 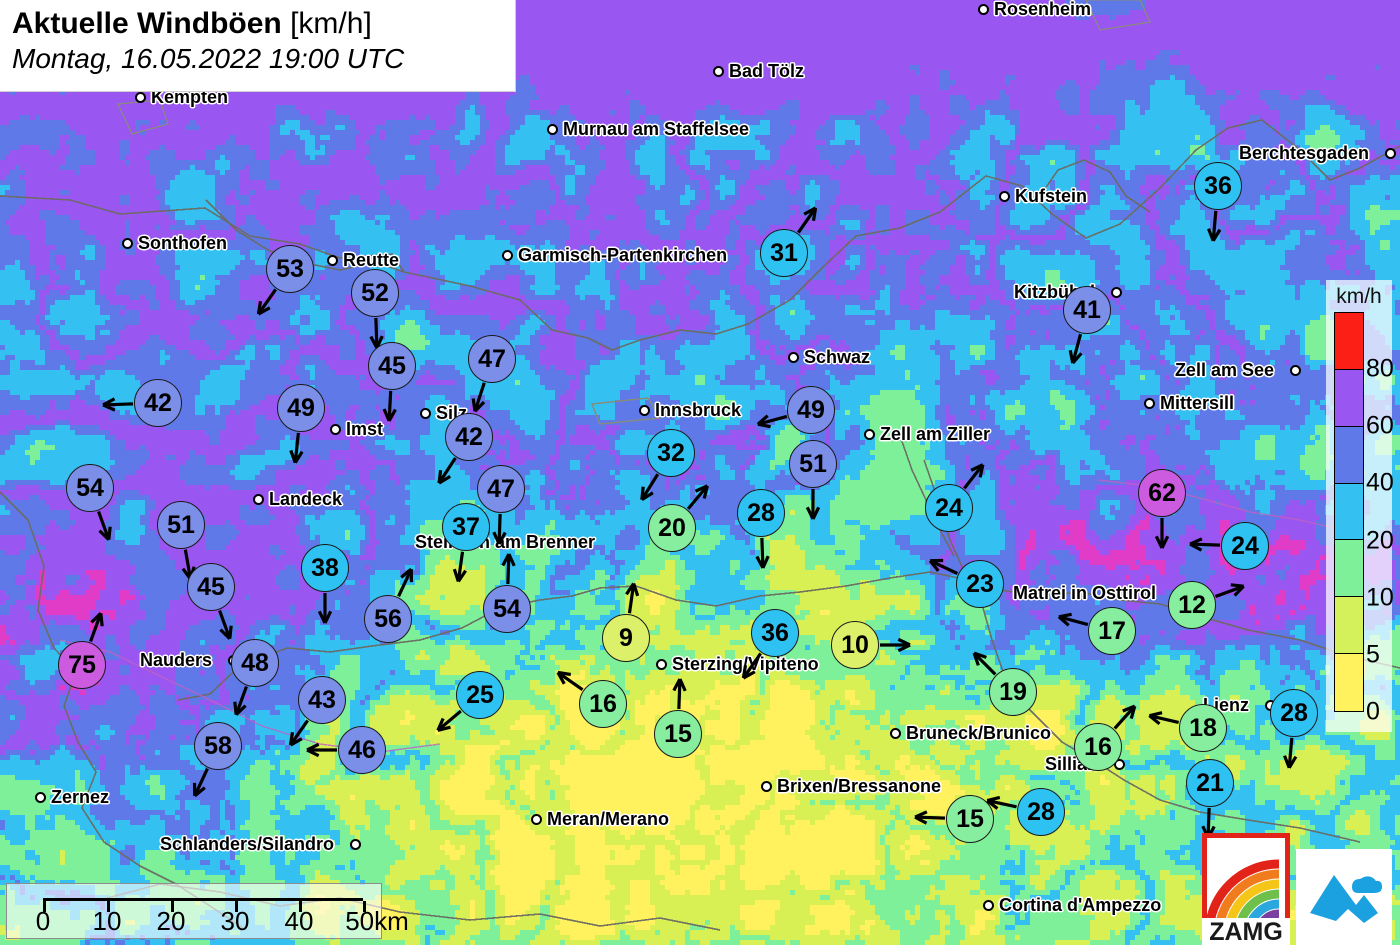 What do you see at coordinates (147, 23) in the screenshot?
I see `title-main: Aktuelle Windböen` at bounding box center [147, 23].